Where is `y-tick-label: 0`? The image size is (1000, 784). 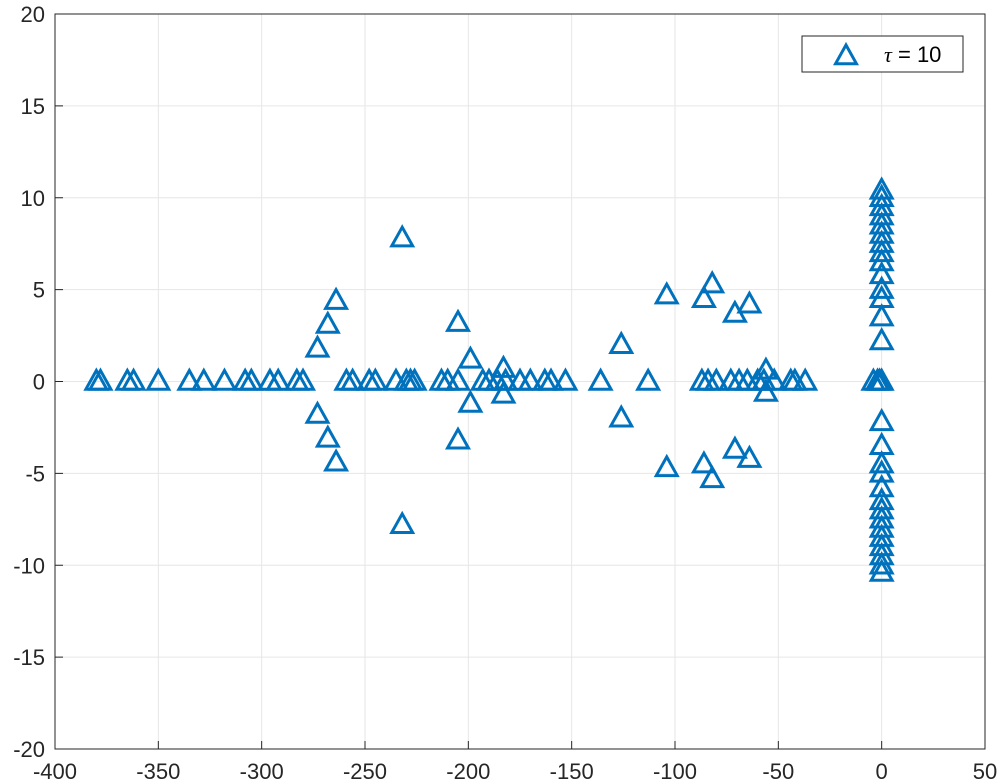 y-tick-label: 0 is located at coordinates (39, 382).